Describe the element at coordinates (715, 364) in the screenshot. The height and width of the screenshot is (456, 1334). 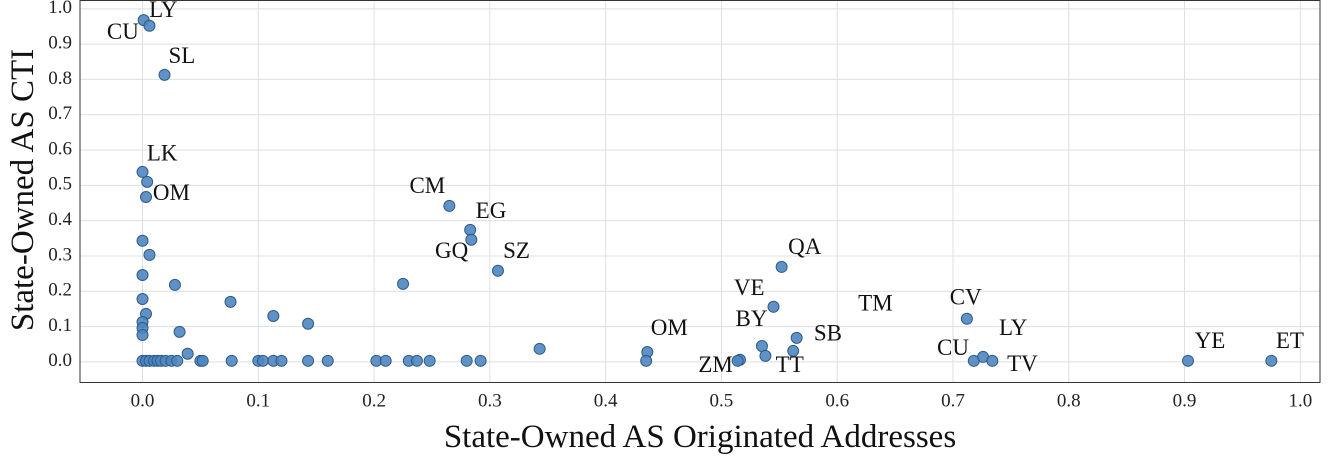
I see `annotation: ZM` at that location.